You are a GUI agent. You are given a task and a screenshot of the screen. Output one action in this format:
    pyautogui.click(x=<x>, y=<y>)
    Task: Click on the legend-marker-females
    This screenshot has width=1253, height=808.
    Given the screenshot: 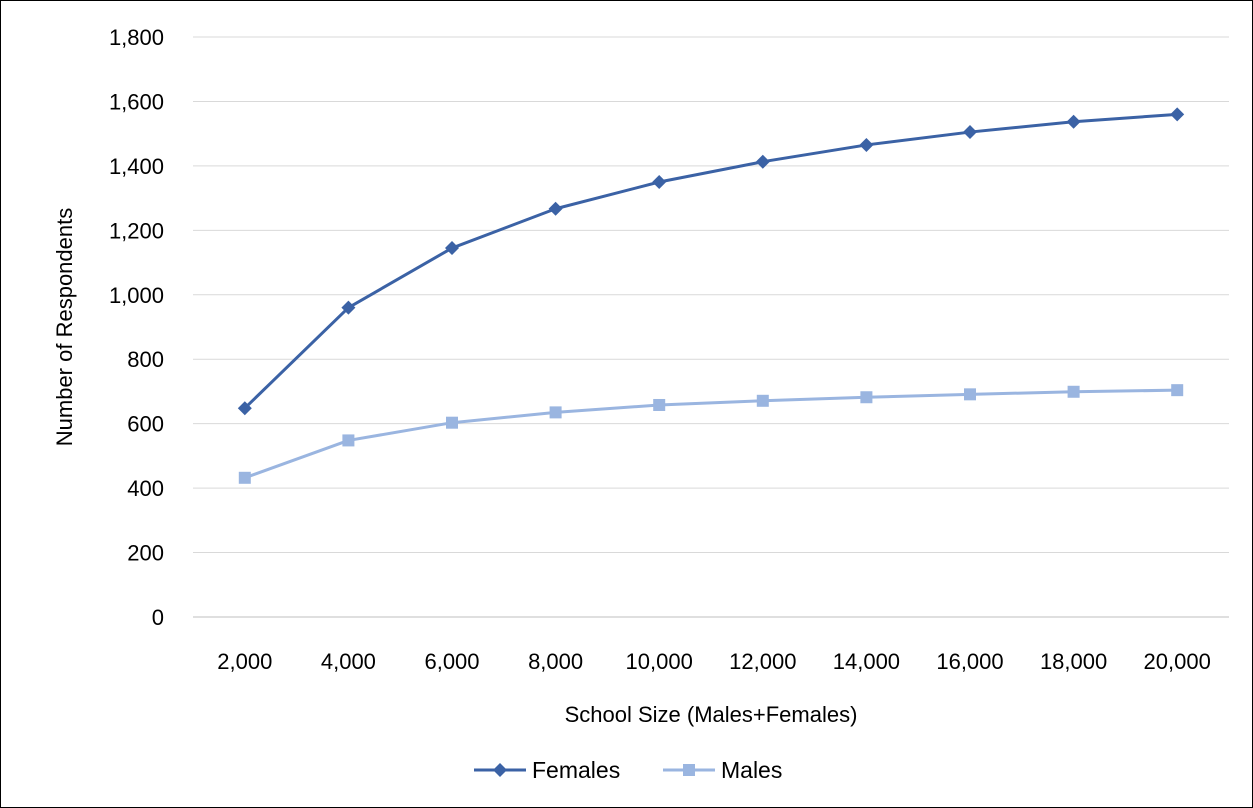 What is the action you would take?
    pyautogui.click(x=500, y=770)
    